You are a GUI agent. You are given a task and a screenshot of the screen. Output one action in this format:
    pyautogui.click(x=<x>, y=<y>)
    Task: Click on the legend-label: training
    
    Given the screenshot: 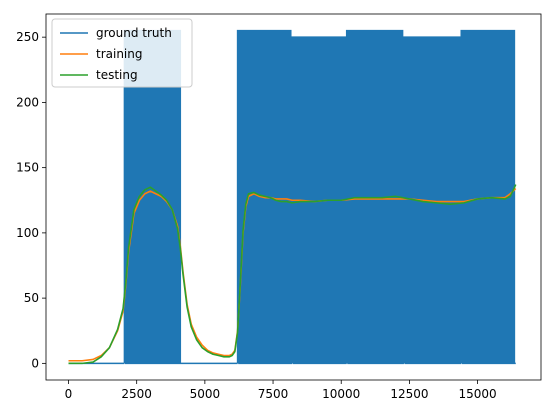 What is the action you would take?
    pyautogui.click(x=119, y=54)
    